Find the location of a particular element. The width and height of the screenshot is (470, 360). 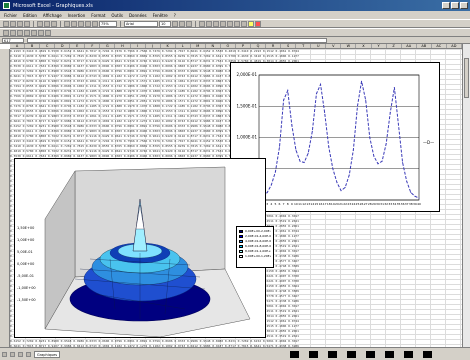

sort-ascending-icon is located at coordinates (88, 23).